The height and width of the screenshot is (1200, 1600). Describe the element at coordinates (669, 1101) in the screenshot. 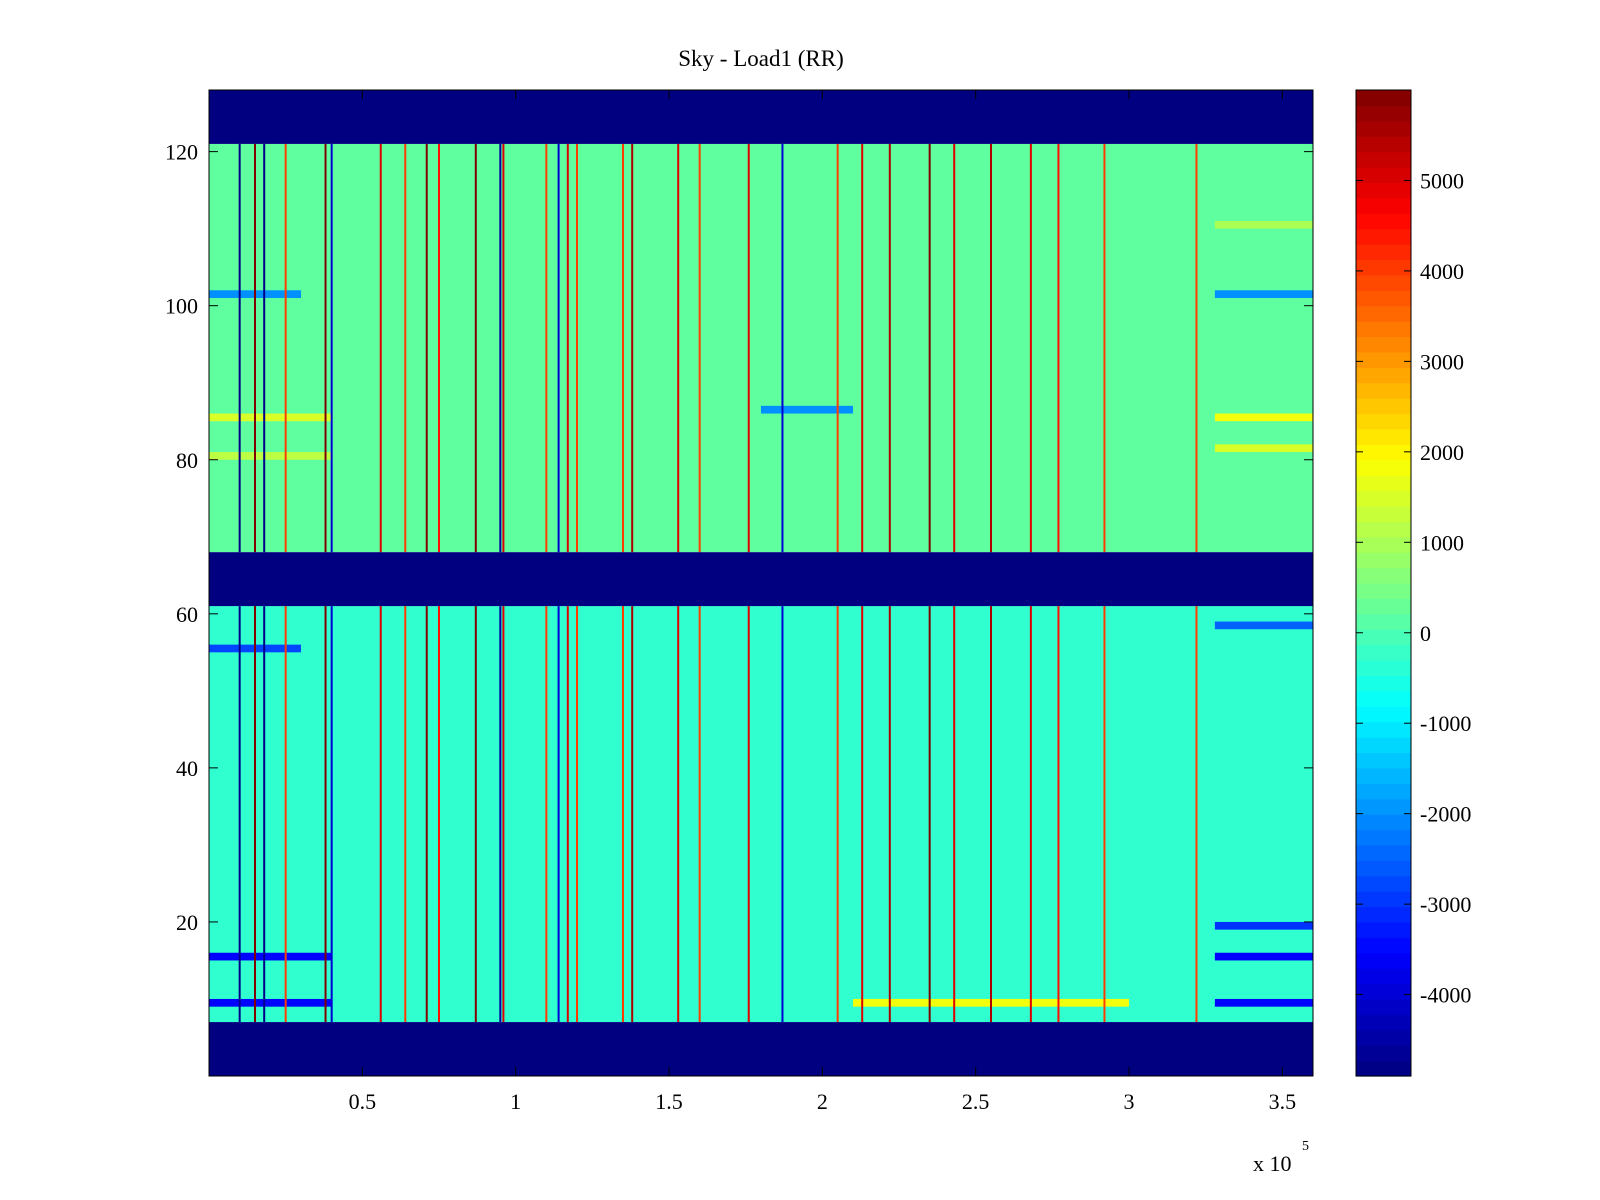

I see `x-tick-label: 1.5` at that location.